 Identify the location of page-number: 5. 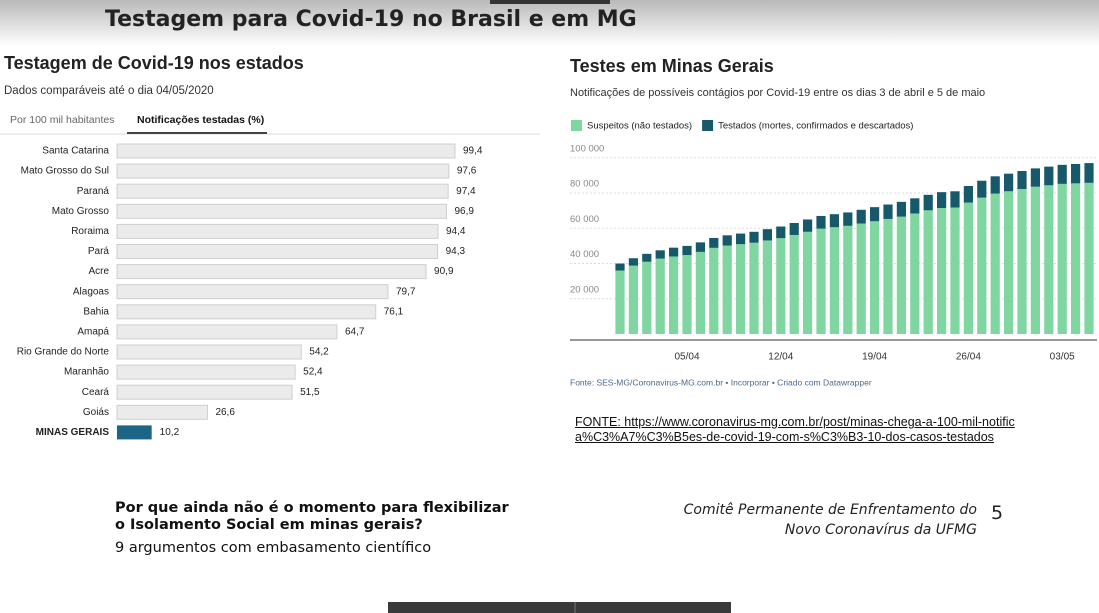
(997, 513).